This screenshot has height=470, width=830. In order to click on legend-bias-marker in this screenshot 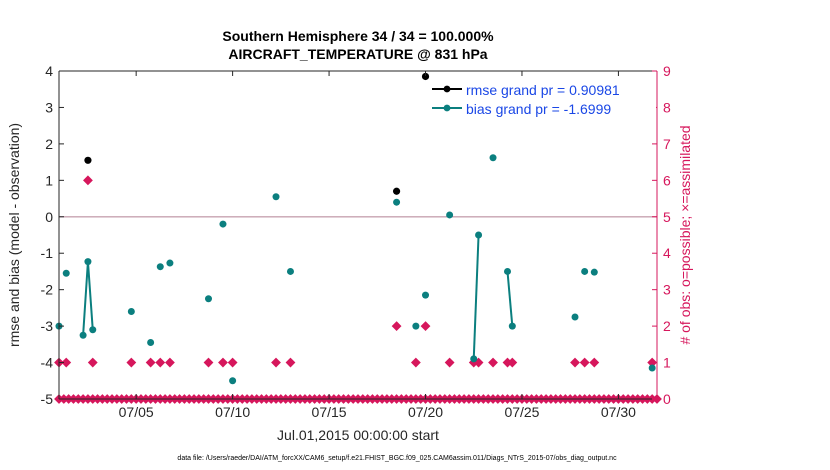, I will do `click(447, 108)`.